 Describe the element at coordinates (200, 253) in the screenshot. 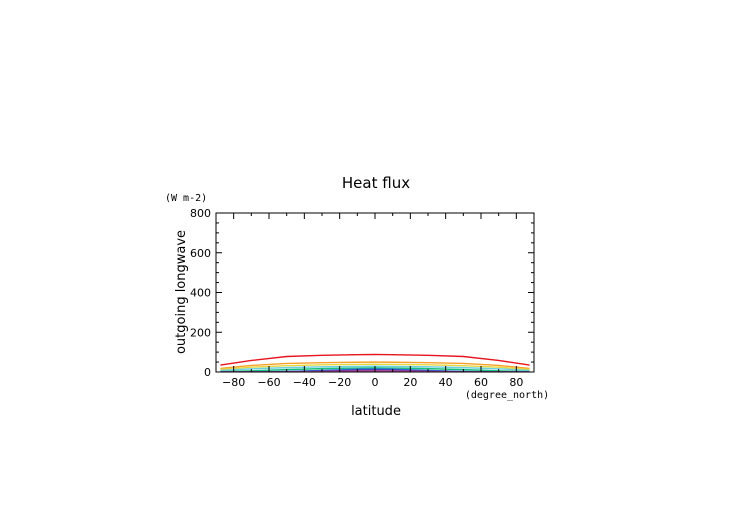

I see `y-tick-label: 600` at that location.